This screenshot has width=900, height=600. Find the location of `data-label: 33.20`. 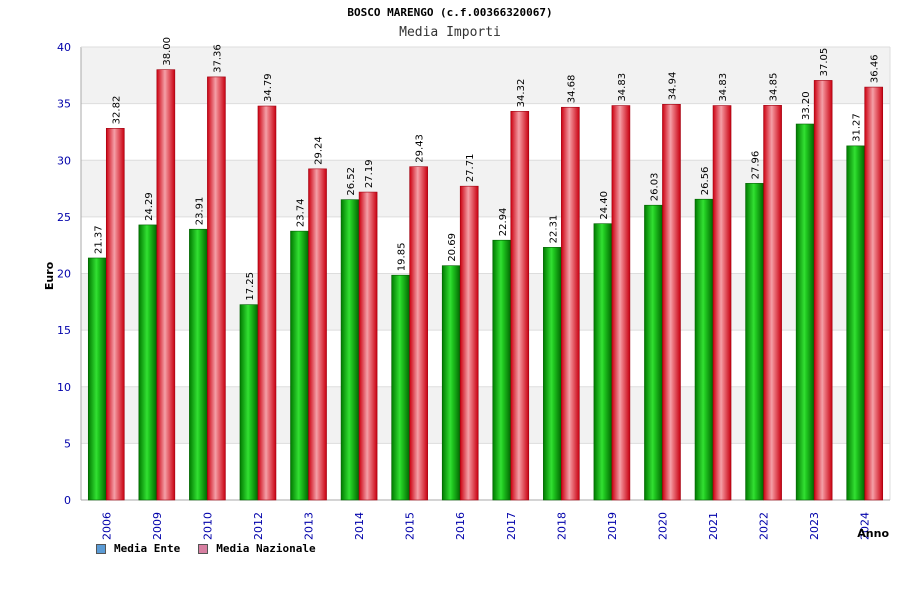

data-label: 33.20 is located at coordinates (806, 105).